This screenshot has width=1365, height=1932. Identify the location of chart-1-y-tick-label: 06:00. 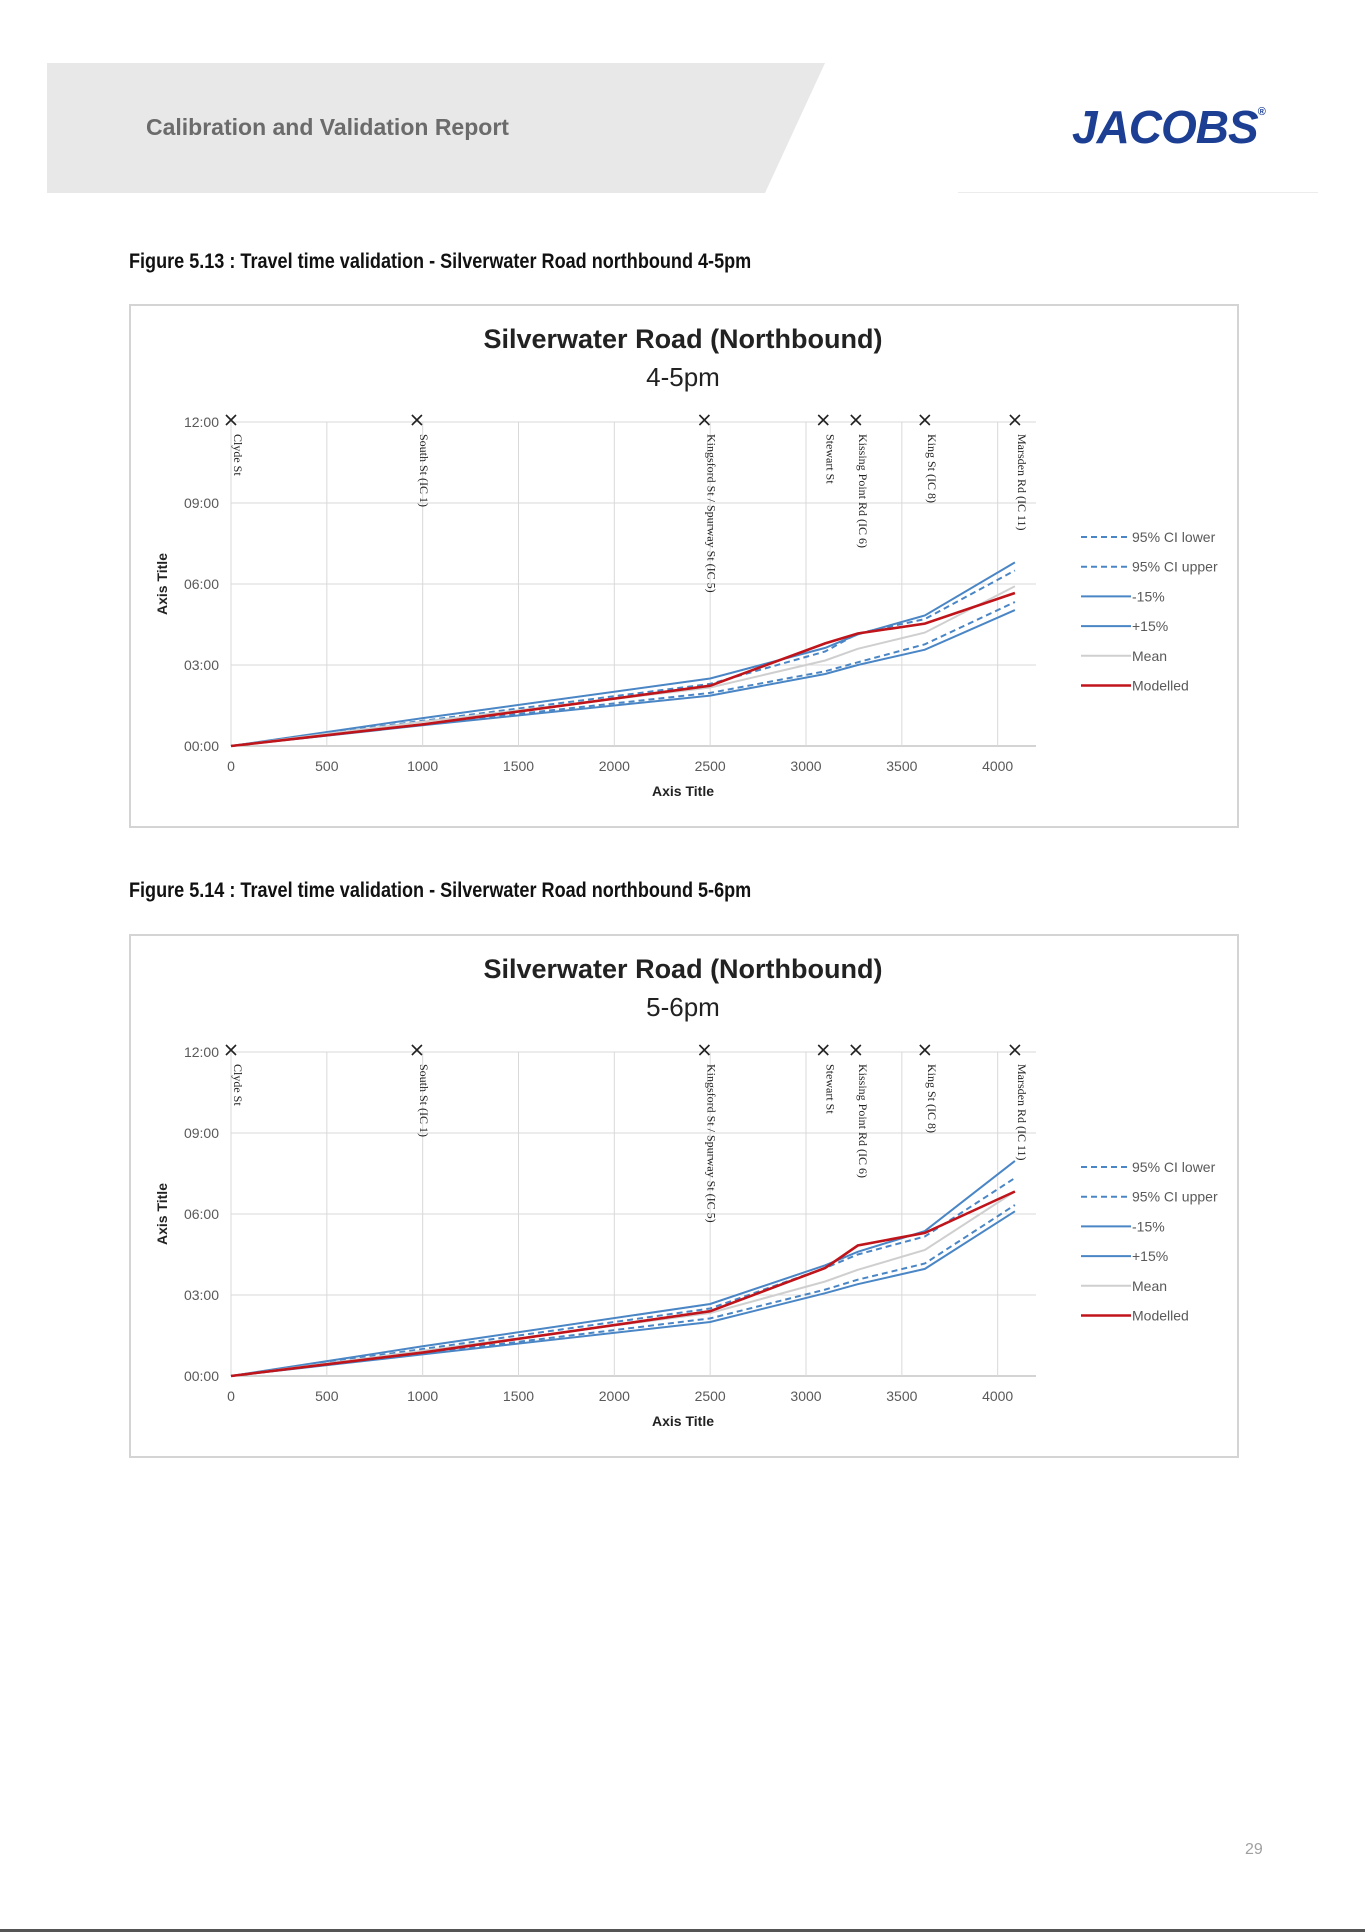
(201, 584).